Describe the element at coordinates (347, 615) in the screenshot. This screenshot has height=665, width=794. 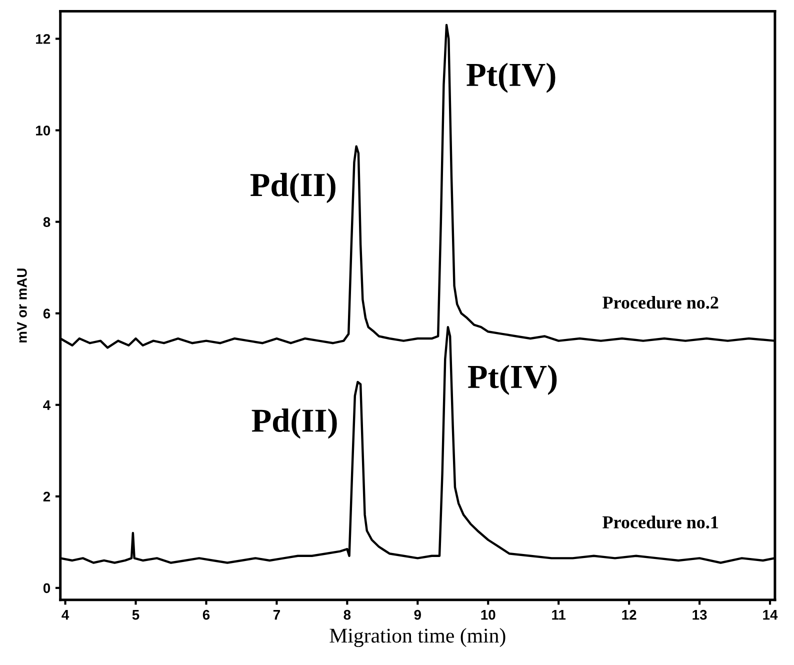
I see `x-tick-label: 8` at that location.